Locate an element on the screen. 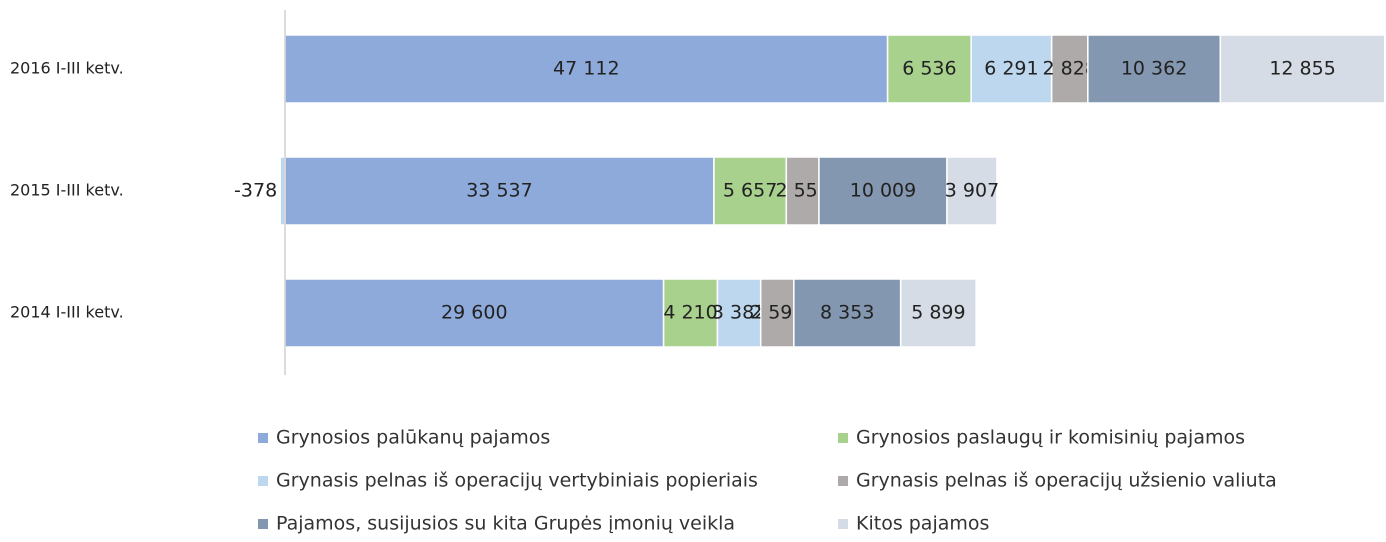 This screenshot has height=542, width=1386. value-label: 5 657 is located at coordinates (750, 191).